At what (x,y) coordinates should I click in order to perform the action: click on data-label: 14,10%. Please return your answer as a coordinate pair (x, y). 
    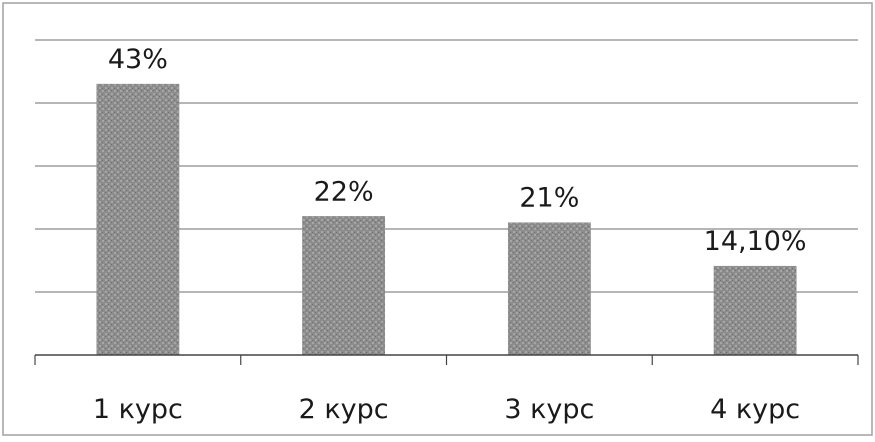
    Looking at the image, I should click on (755, 241).